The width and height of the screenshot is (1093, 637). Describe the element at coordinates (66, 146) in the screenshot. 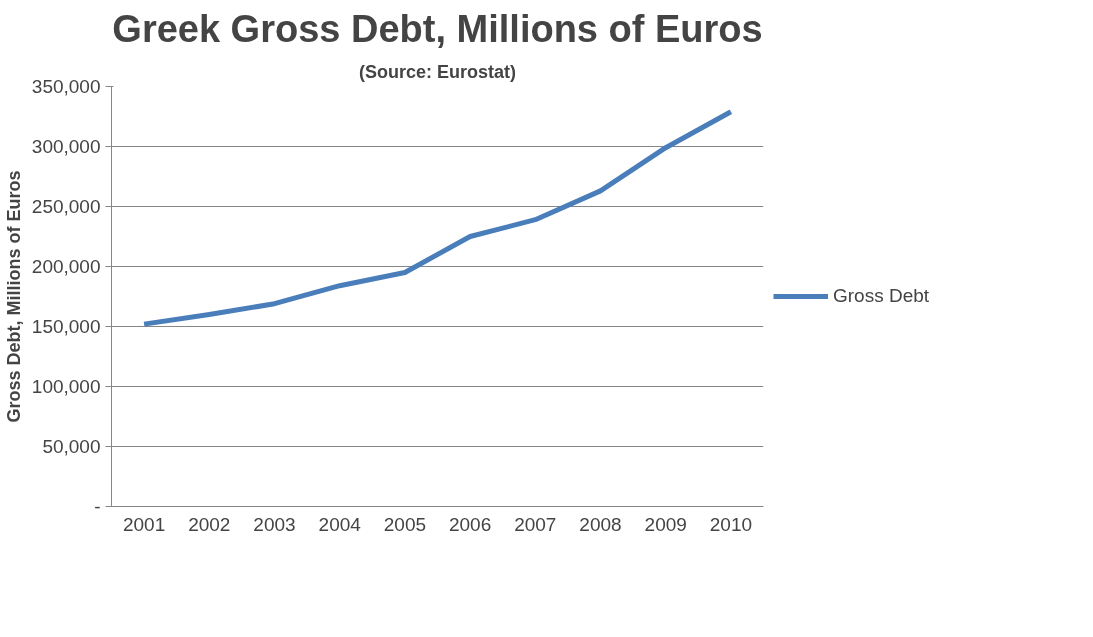

I see `y-tick-label: 300,000` at that location.